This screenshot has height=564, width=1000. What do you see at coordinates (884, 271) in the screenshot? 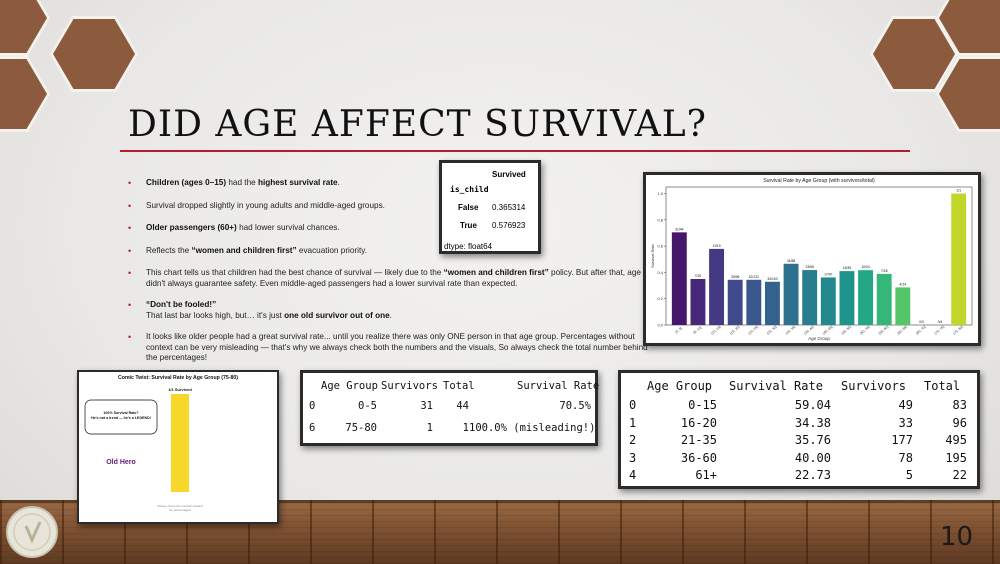
I see `bar-data-label: 7/18` at bounding box center [884, 271].